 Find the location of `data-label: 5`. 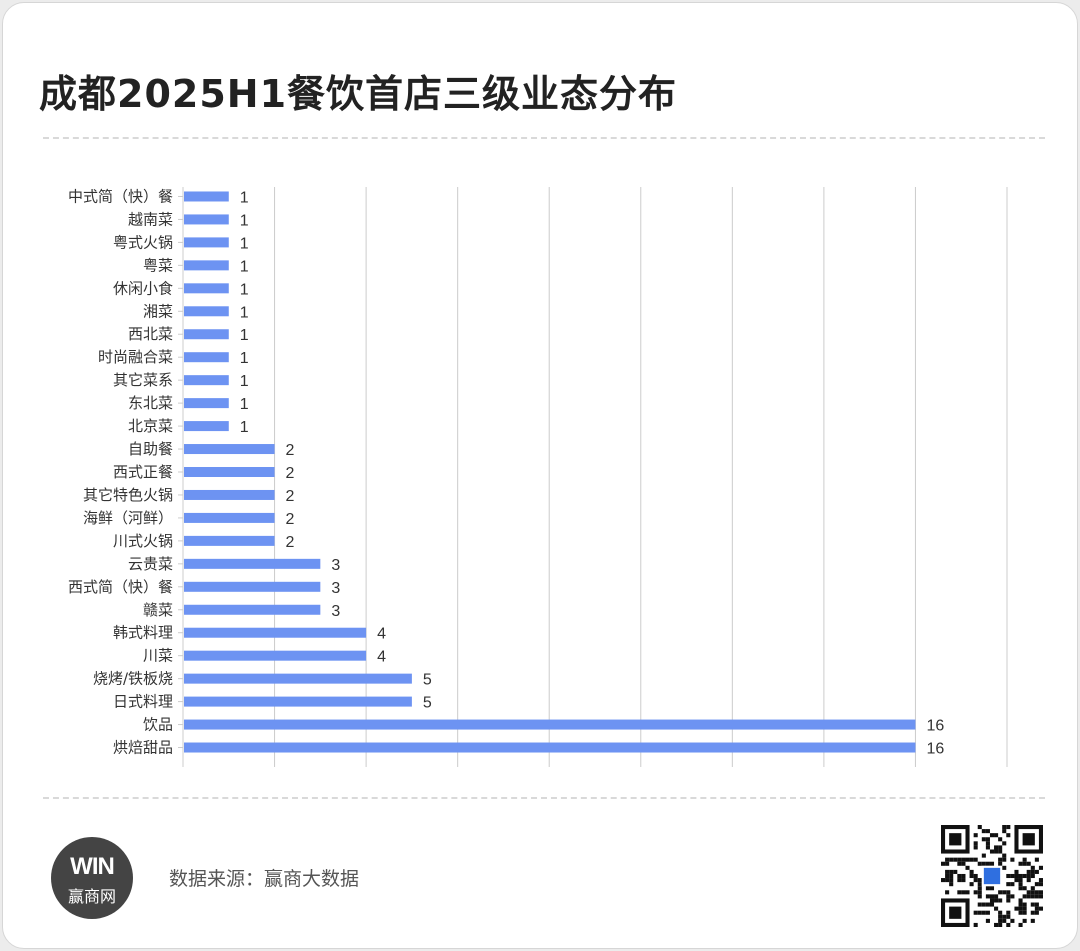

data-label: 5 is located at coordinates (427, 680).